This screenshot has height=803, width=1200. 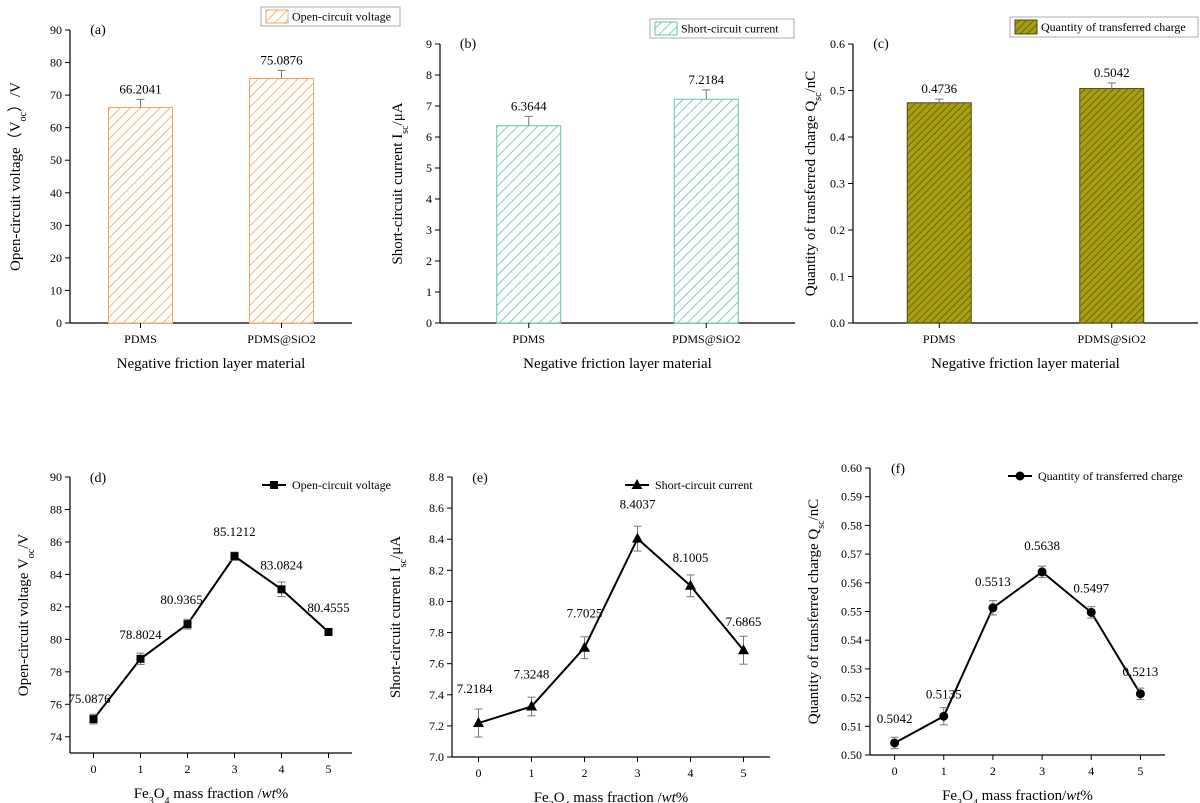 What do you see at coordinates (56, 128) in the screenshot?
I see `y-tick-label: 60` at bounding box center [56, 128].